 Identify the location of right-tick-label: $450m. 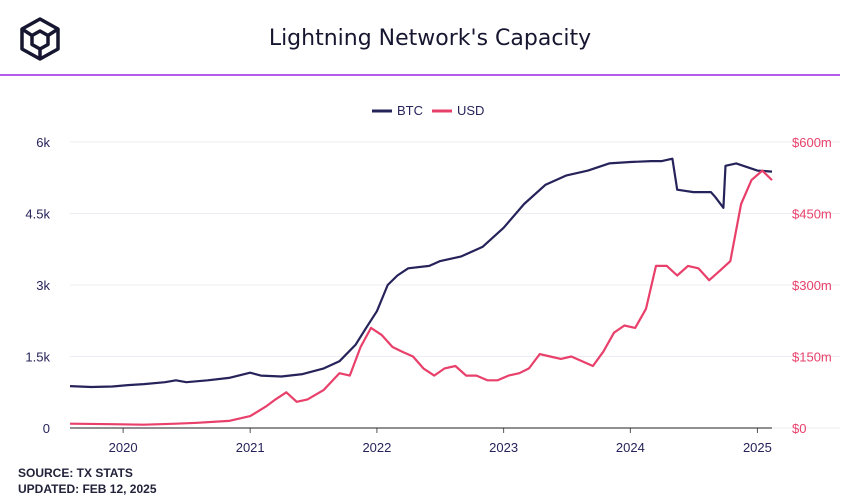
(812, 214).